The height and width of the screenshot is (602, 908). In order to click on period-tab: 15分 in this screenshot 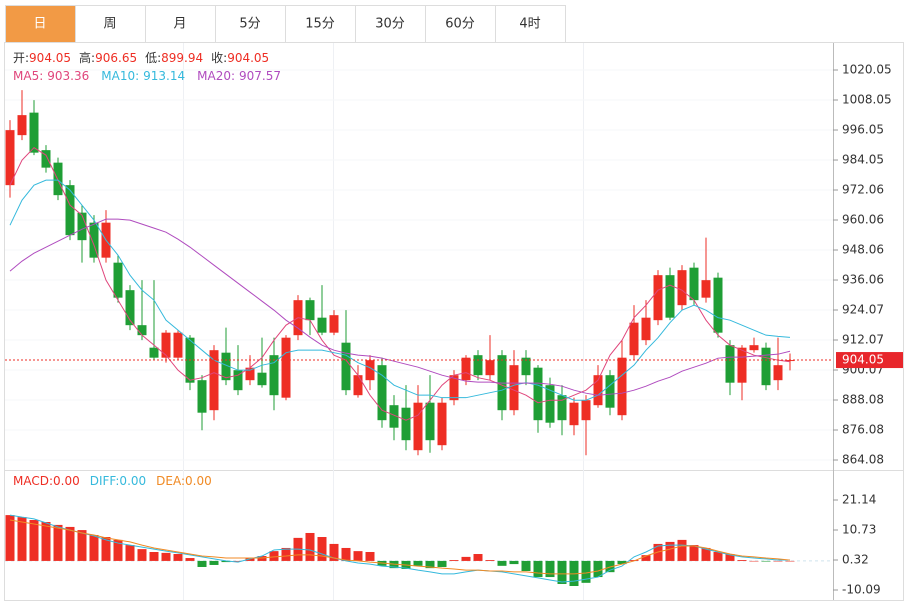, I will do `click(320, 24)`.